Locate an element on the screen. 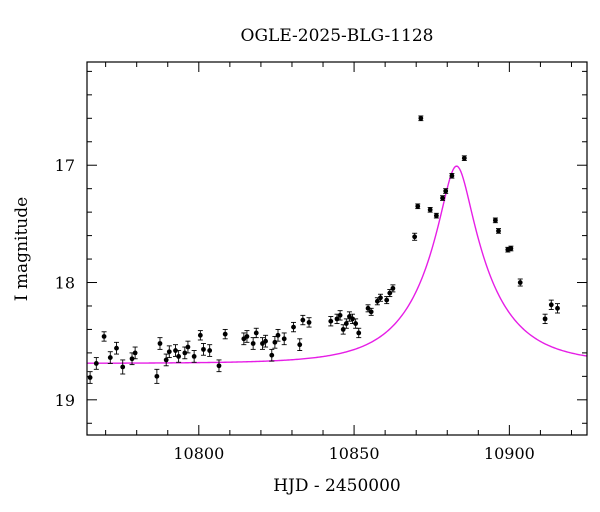  x-tick-label: 10900 is located at coordinates (509, 453).